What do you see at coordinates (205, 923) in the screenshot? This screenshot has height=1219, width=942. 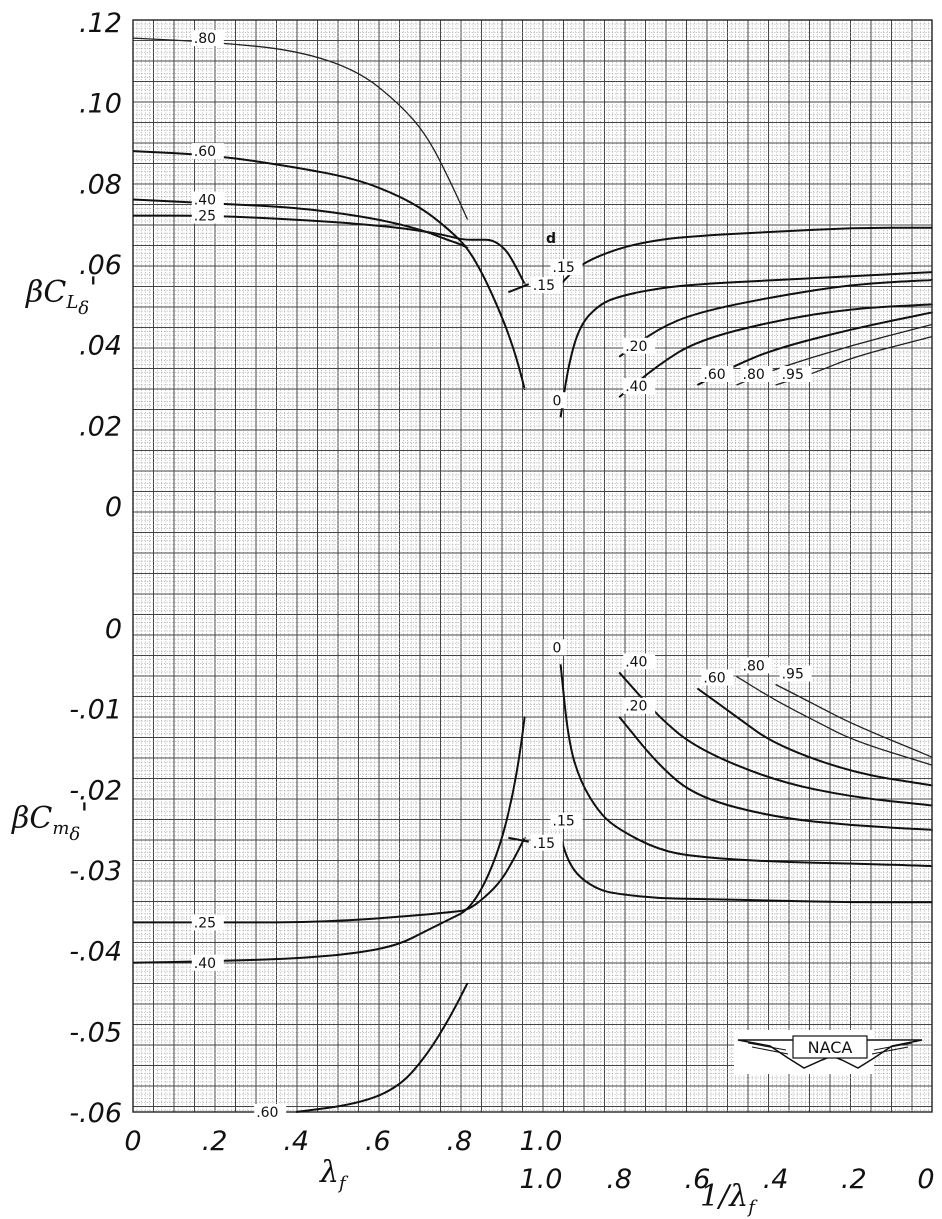 I see `lower-left-curve-label: .25` at bounding box center [205, 923].